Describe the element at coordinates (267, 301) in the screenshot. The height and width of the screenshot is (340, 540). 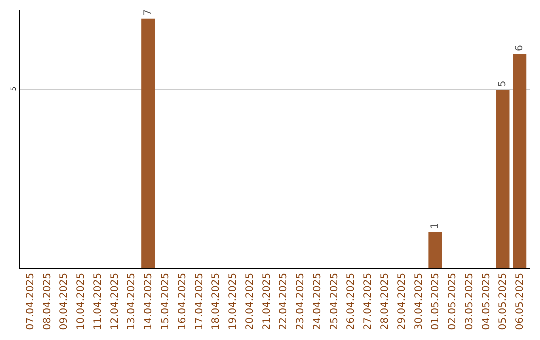
I see `x-tick-label: 21.04.2025` at that location.